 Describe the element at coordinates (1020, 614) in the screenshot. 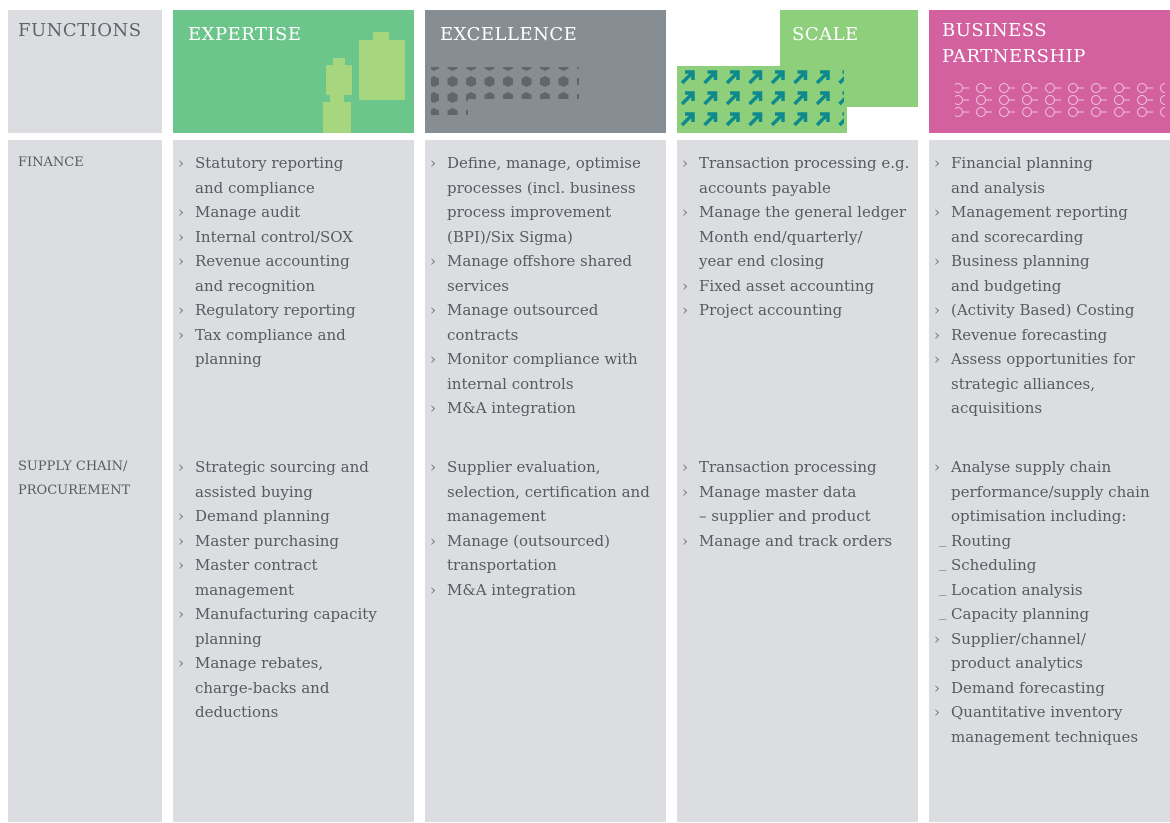

I see `item-text: Capacity planning` at that location.